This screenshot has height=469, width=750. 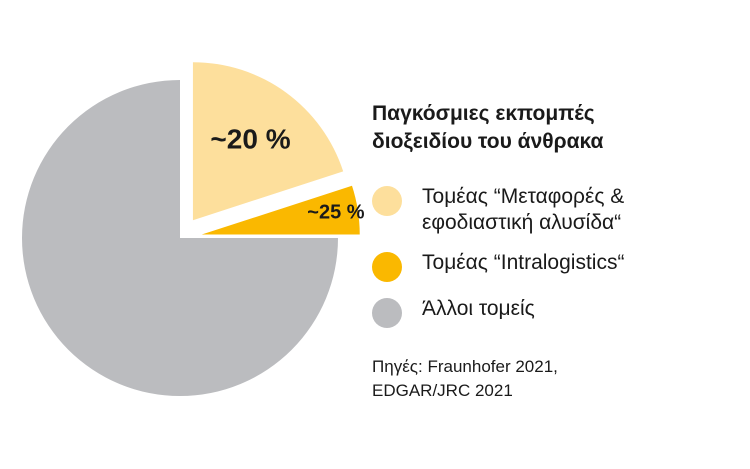 I want to click on pie-slice-transport, so click(x=268, y=141).